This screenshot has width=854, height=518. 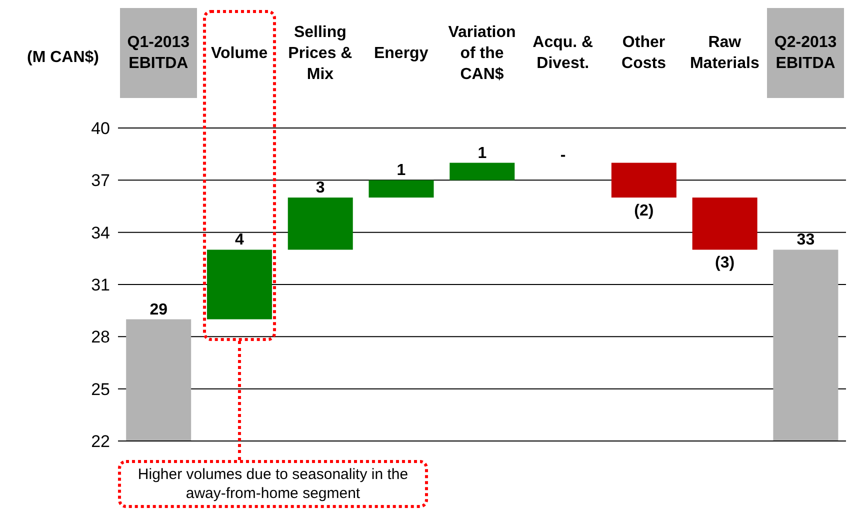 What do you see at coordinates (100, 232) in the screenshot?
I see `y-tick-label: 34` at bounding box center [100, 232].